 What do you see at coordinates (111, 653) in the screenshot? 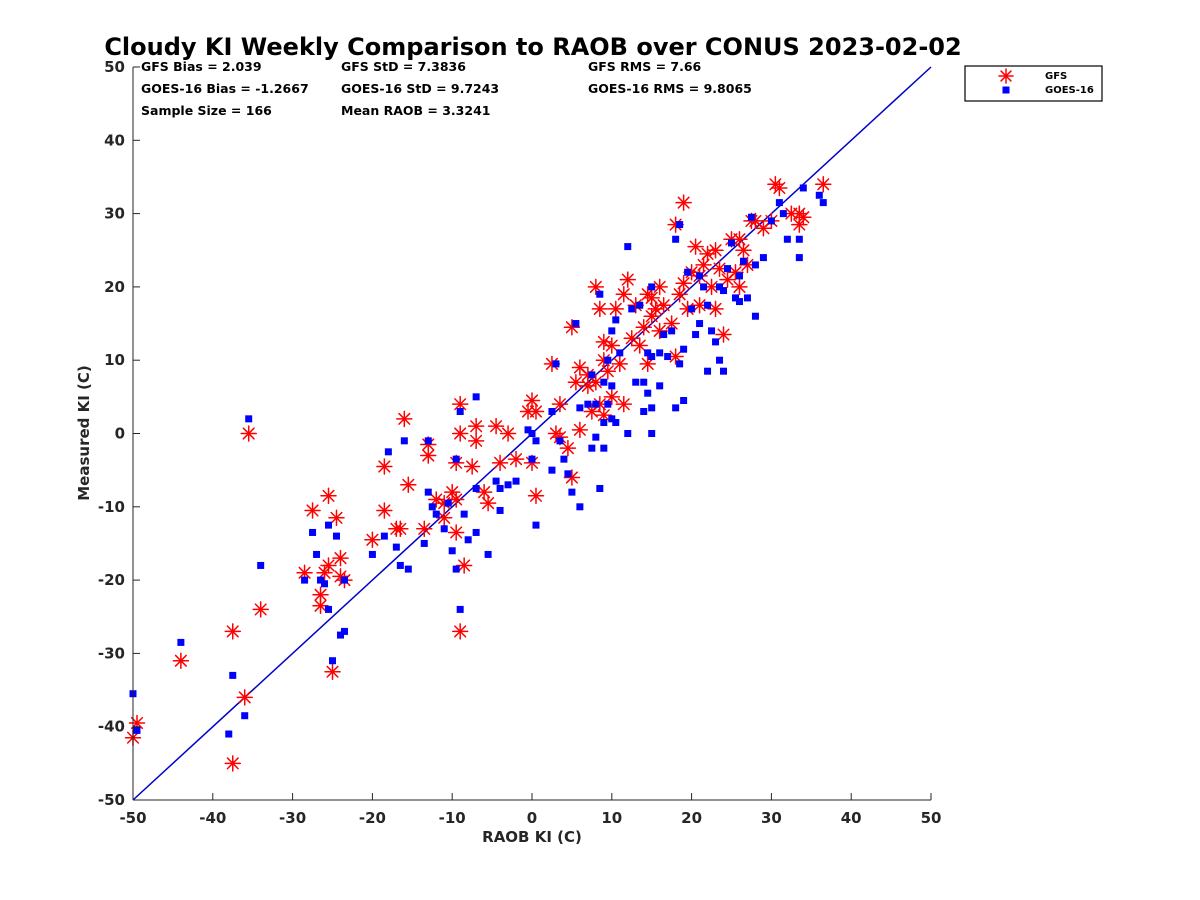
I see `y-tick-label: -30` at bounding box center [111, 653].